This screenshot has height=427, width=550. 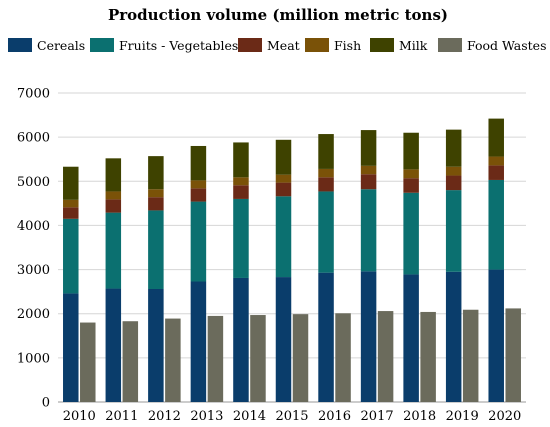 What do you see at coordinates (347, 45) in the screenshot?
I see `legend-label: Fish` at bounding box center [347, 45].